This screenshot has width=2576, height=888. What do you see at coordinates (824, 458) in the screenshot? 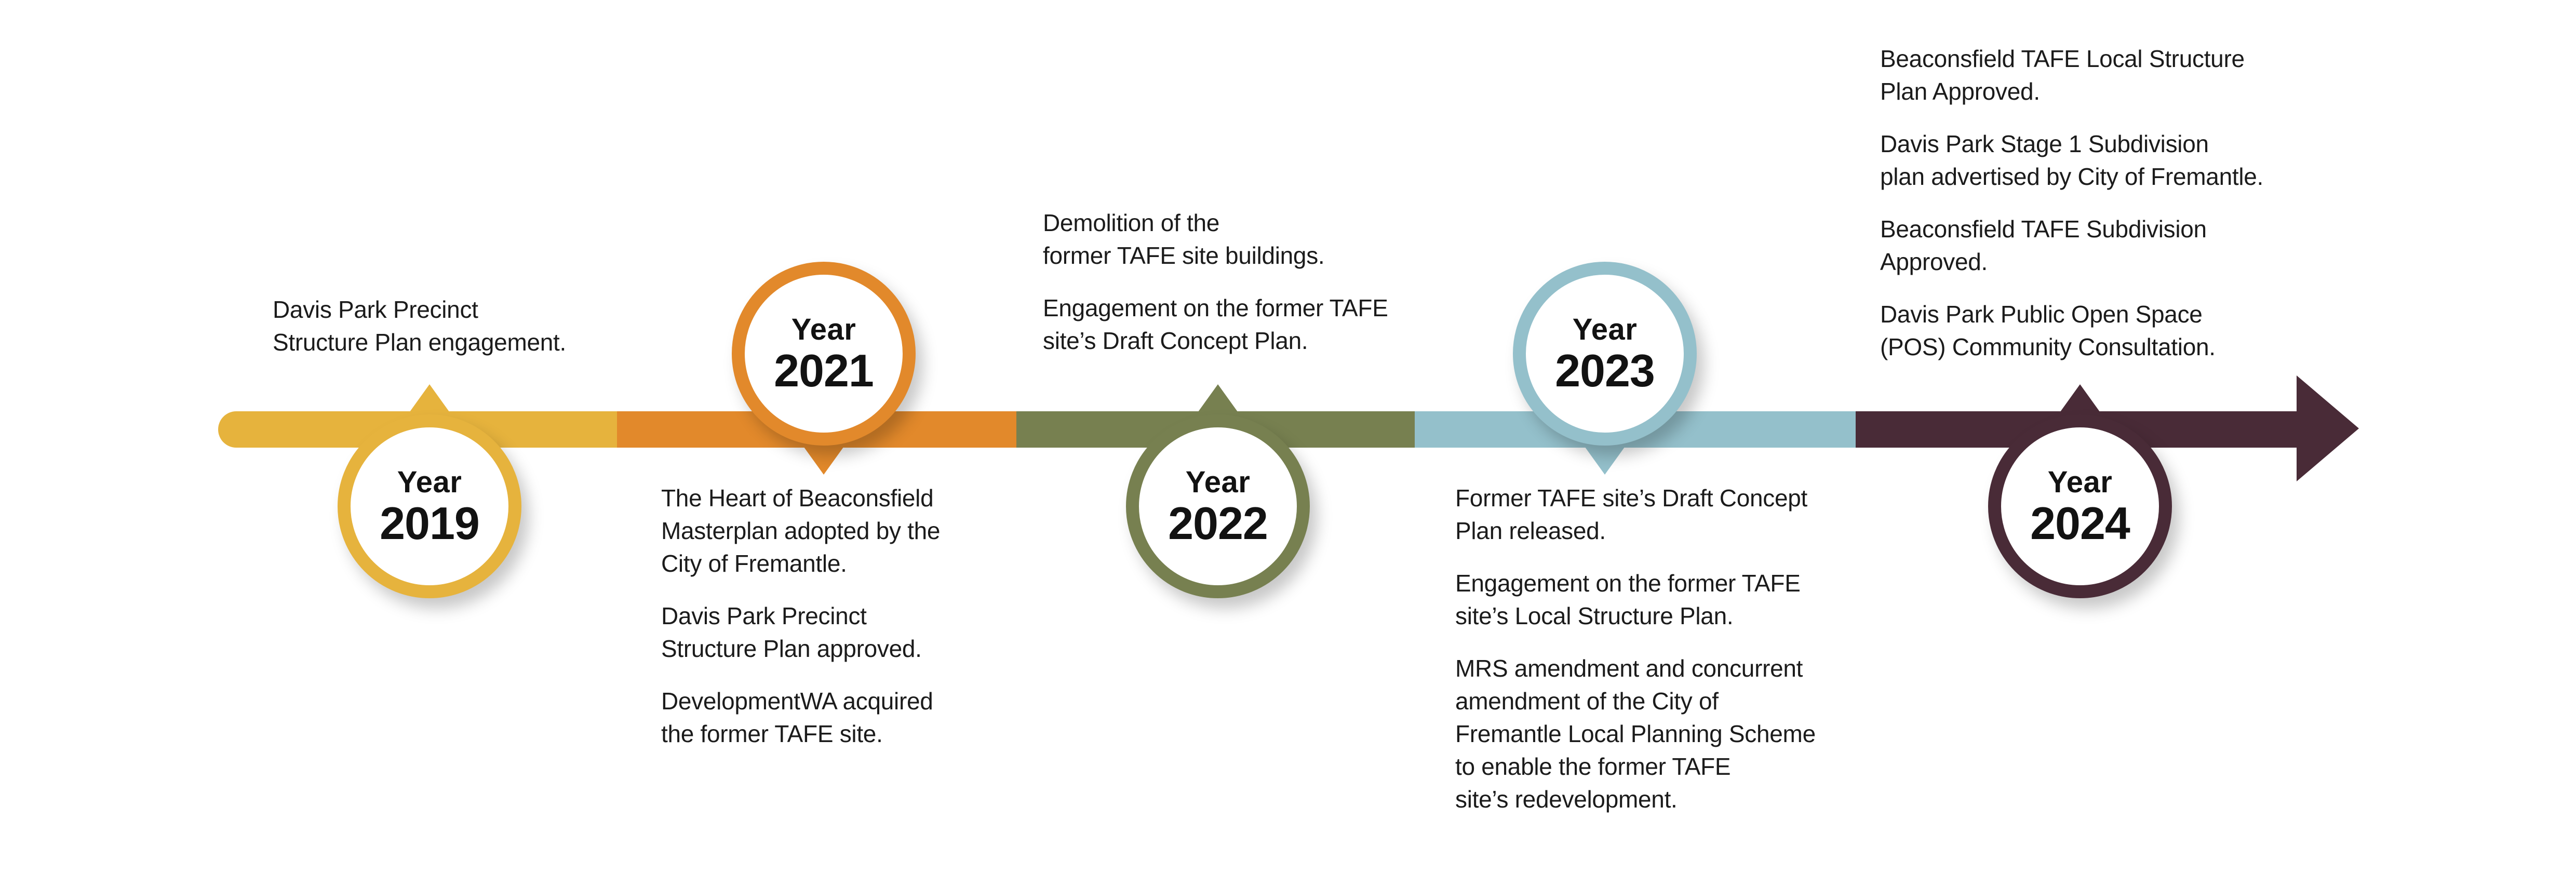
I see `node-pointer-2021` at bounding box center [824, 458].